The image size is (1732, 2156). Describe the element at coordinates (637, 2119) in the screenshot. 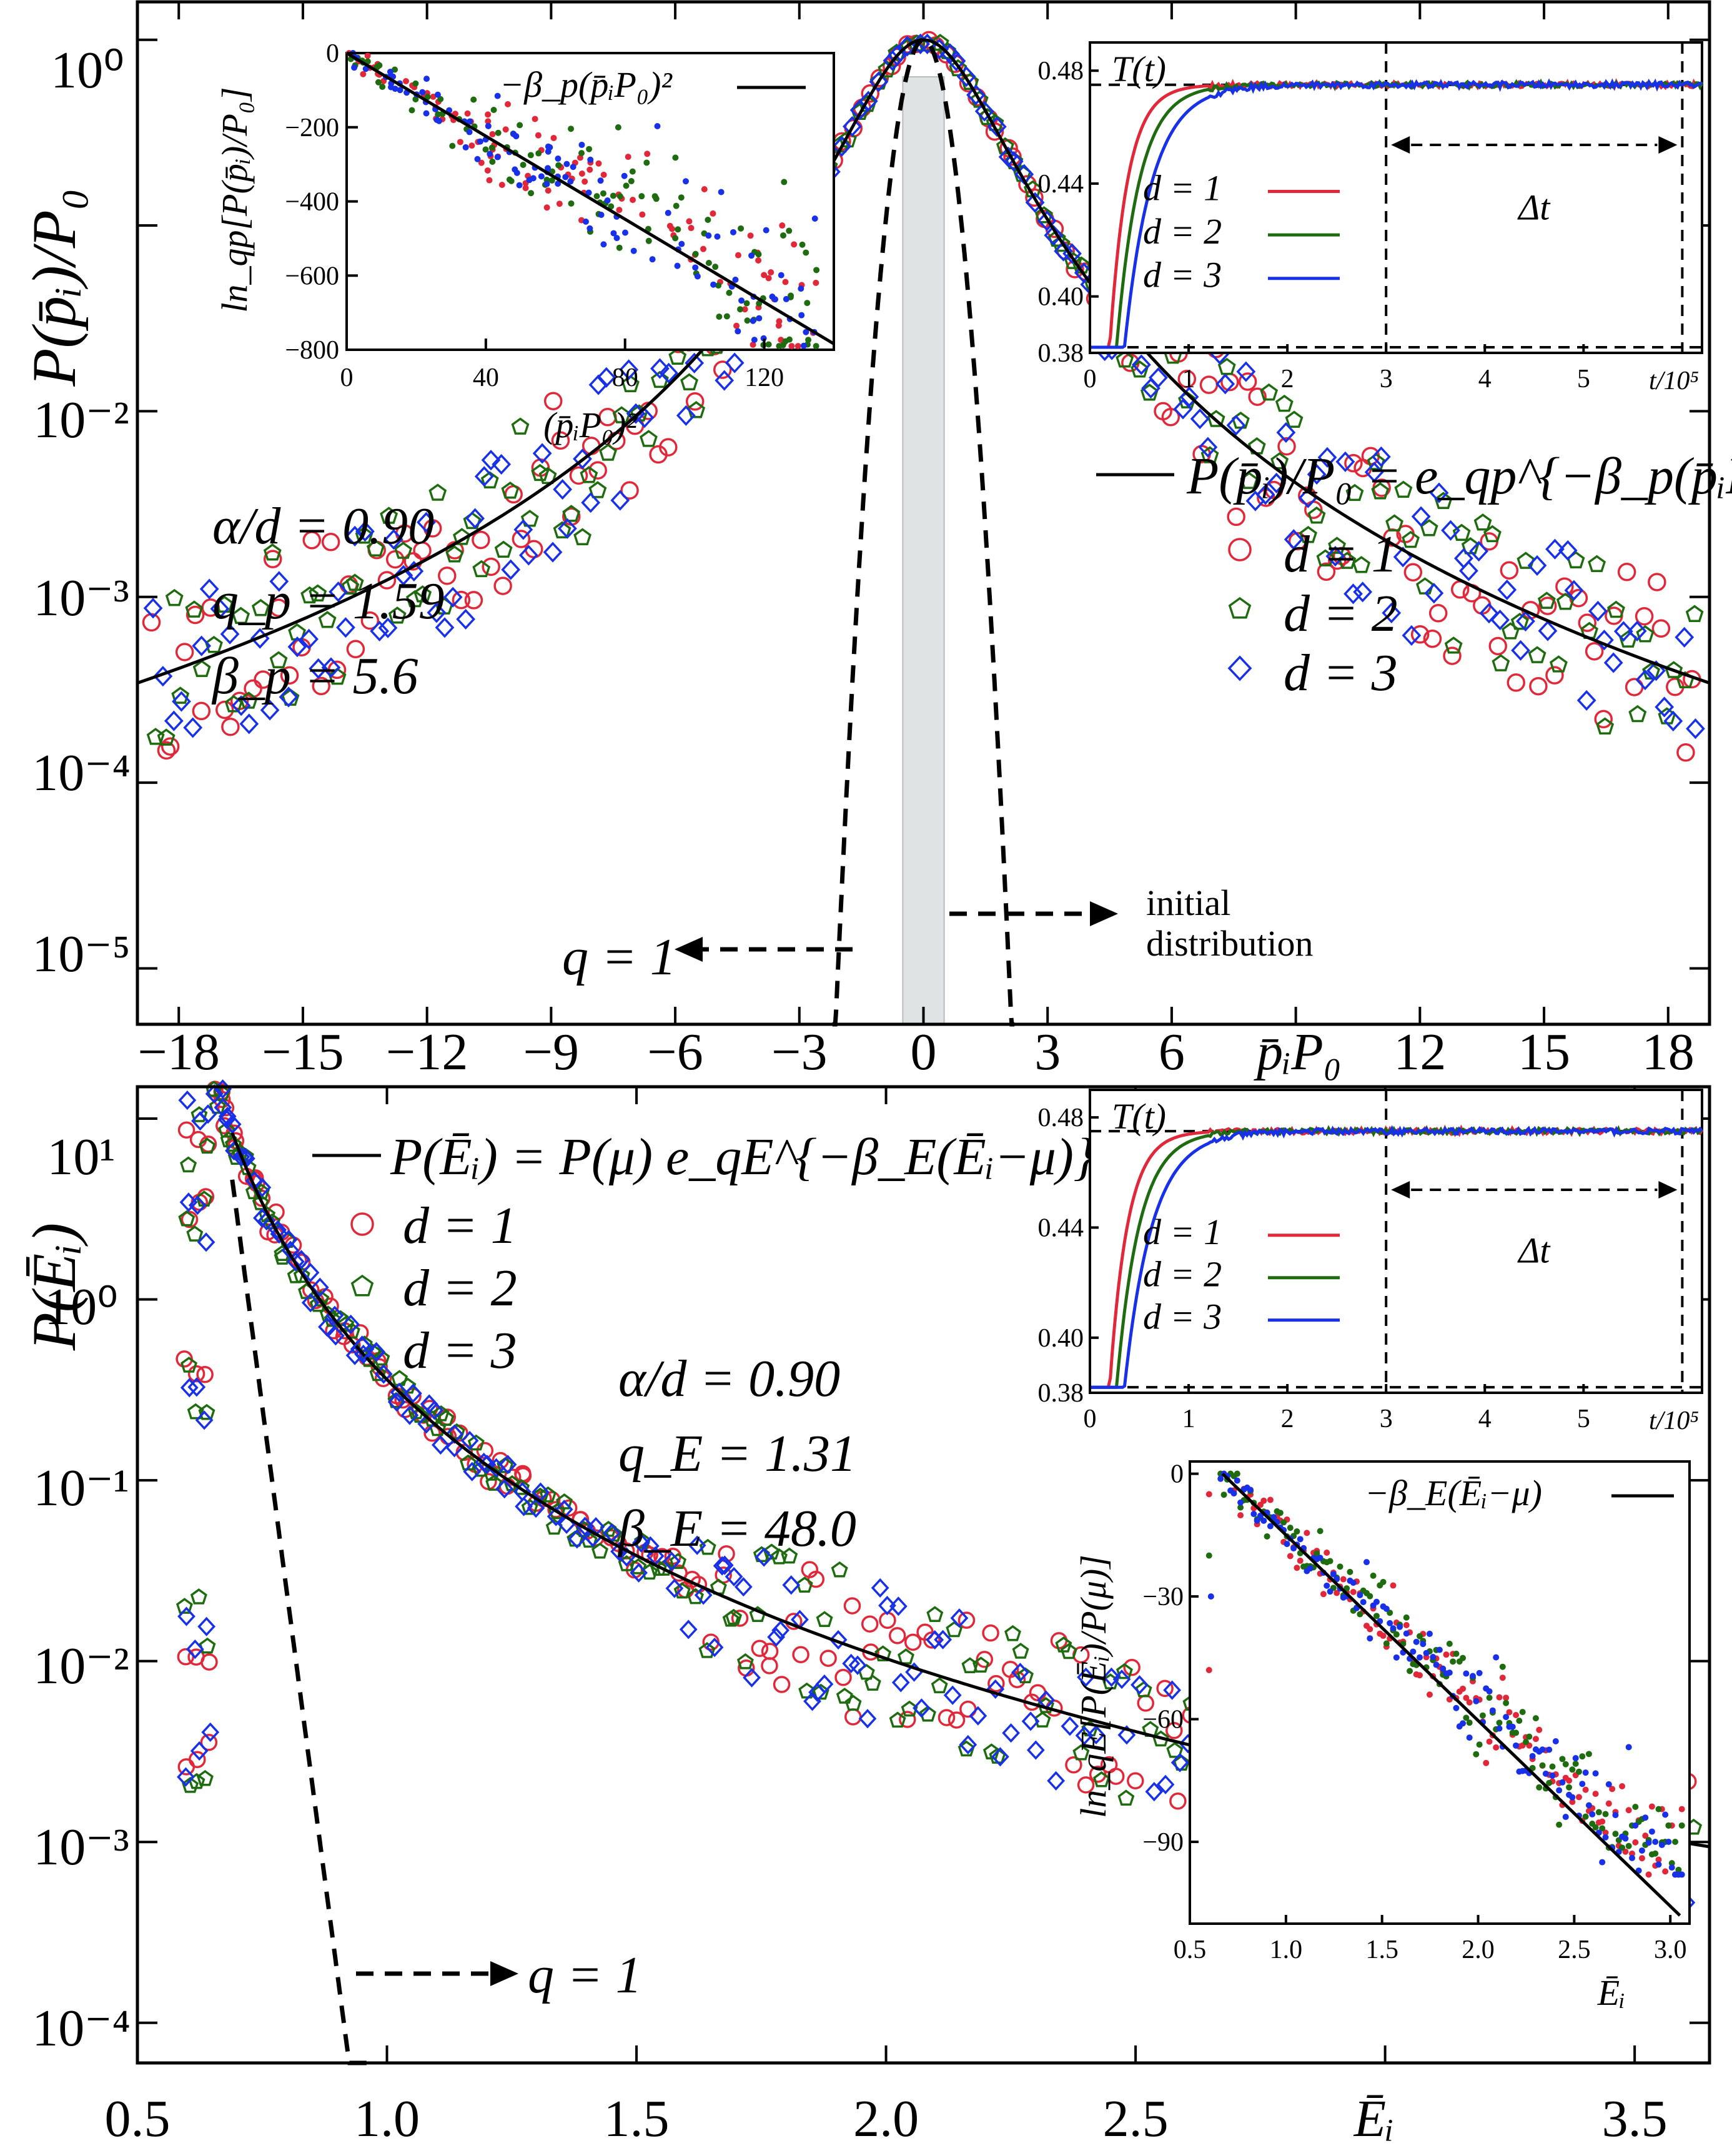

I see `bottom-xtick-label: 1.5` at that location.